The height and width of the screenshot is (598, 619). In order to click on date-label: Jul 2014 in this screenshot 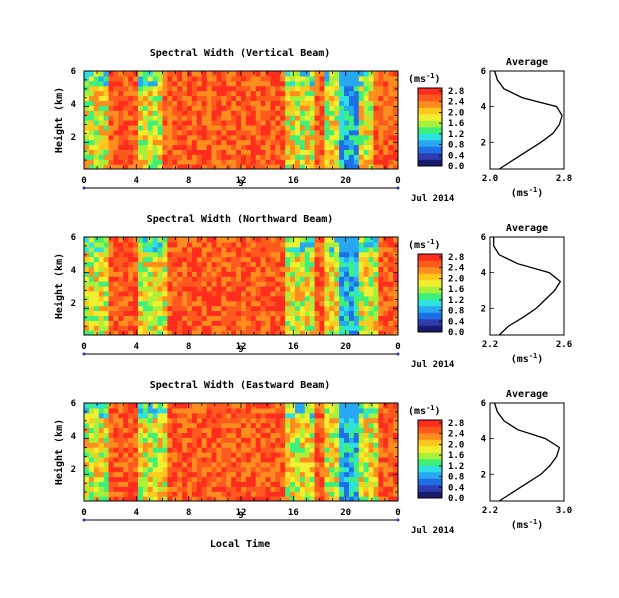, I will do `click(433, 365)`.